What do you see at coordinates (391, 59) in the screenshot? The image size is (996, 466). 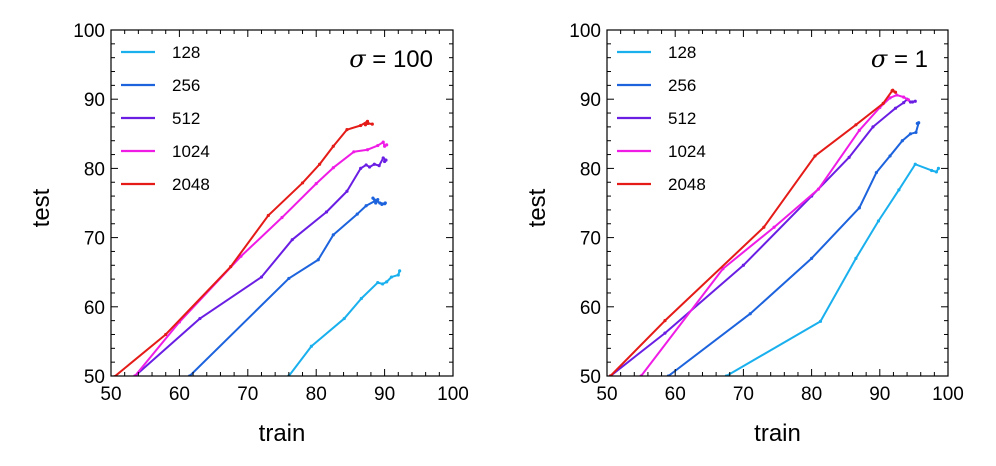 I see `sigma-annotation: σ = 100` at bounding box center [391, 59].